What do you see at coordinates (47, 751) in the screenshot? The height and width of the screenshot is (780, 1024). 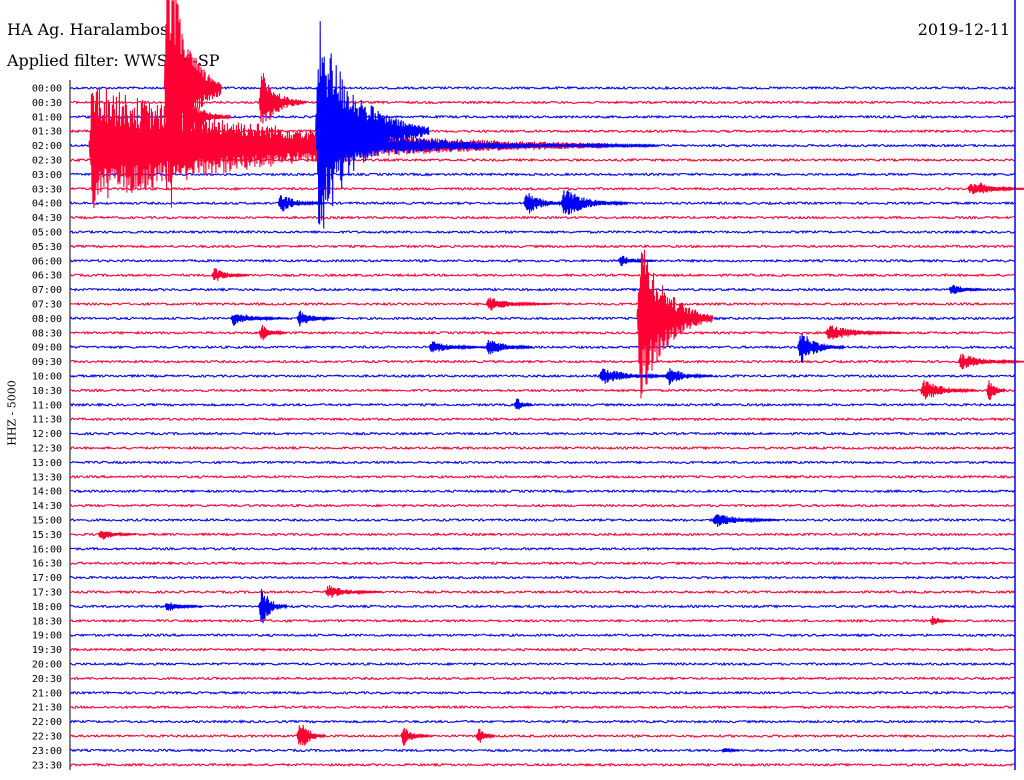 I see `time-tick-label: 23:00` at bounding box center [47, 751].